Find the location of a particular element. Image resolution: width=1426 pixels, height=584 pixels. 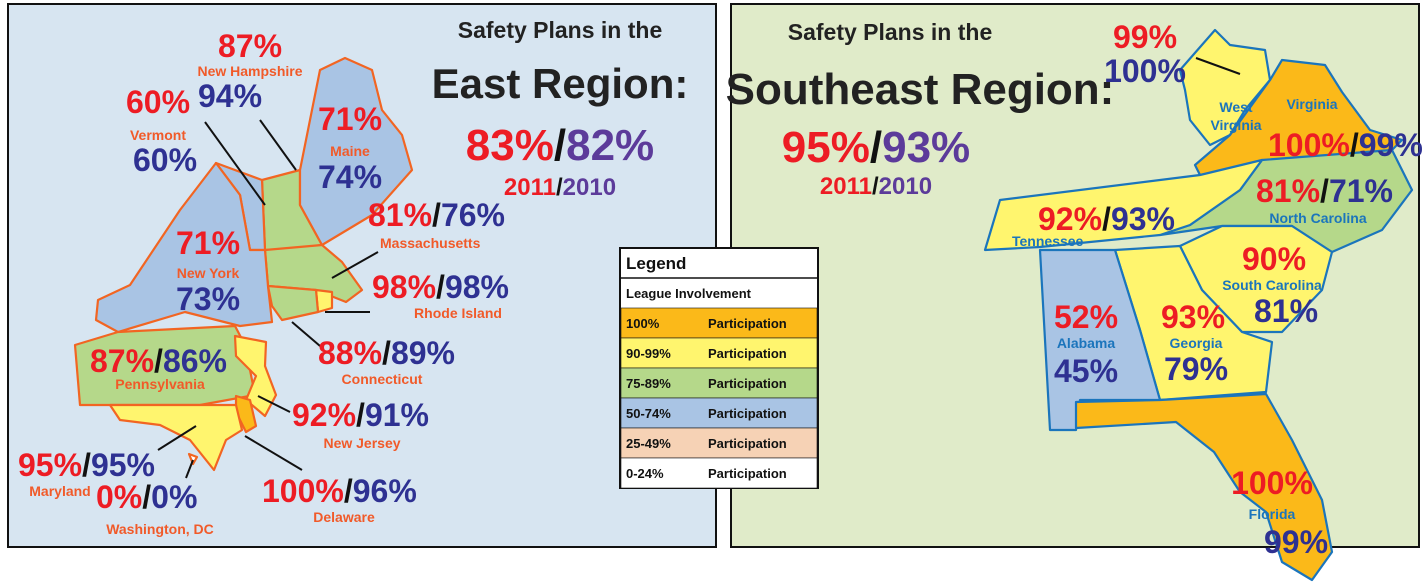

summary-2011: 83% is located at coordinates (510, 145).